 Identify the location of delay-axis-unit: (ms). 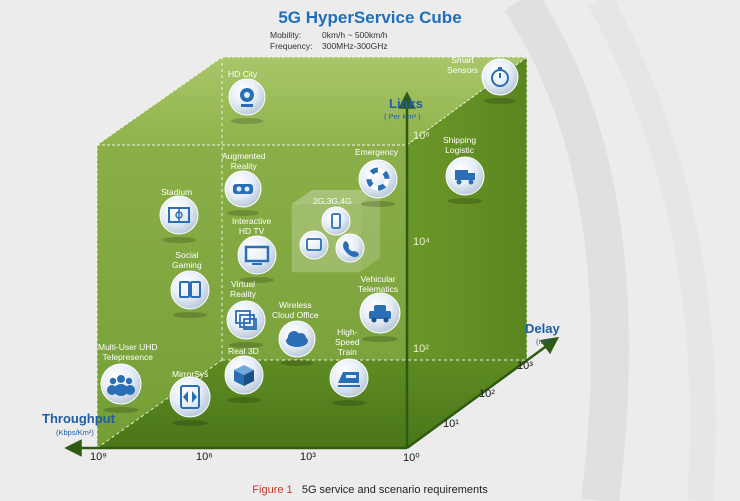
(543, 341).